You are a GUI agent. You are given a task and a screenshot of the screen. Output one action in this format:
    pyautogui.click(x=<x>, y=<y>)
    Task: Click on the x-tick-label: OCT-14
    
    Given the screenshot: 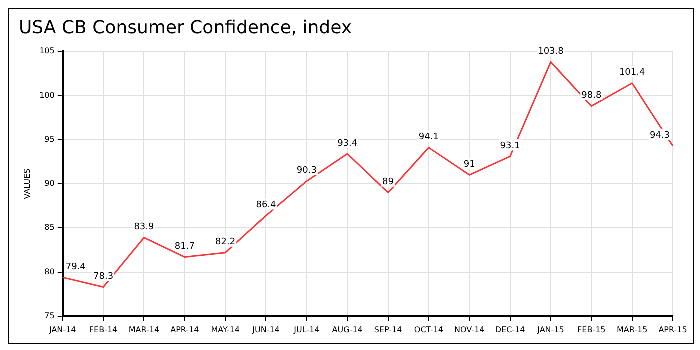 What is the action you would take?
    pyautogui.click(x=429, y=329)
    